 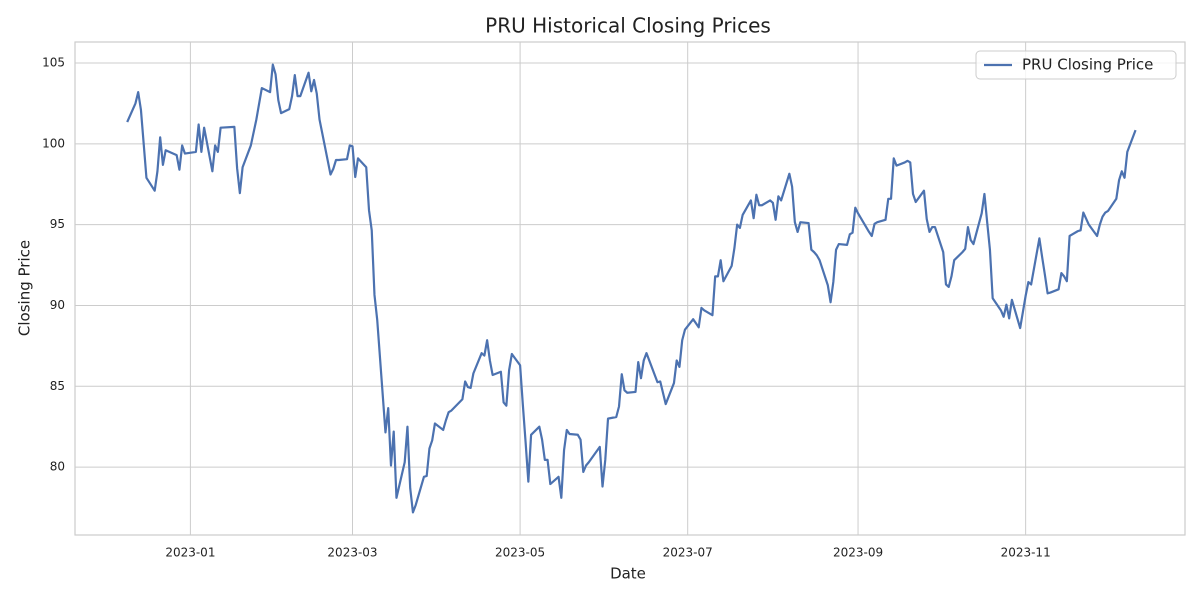 I want to click on legend: PRU Closing Price, so click(x=1076, y=65).